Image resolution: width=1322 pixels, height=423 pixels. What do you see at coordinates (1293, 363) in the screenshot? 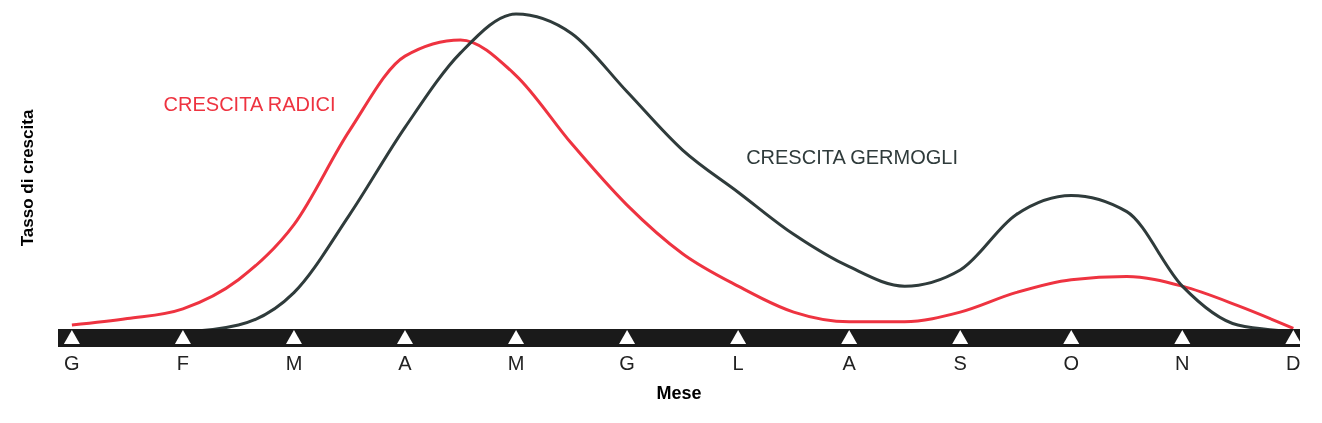
I see `x-tick-label: D` at bounding box center [1293, 363].